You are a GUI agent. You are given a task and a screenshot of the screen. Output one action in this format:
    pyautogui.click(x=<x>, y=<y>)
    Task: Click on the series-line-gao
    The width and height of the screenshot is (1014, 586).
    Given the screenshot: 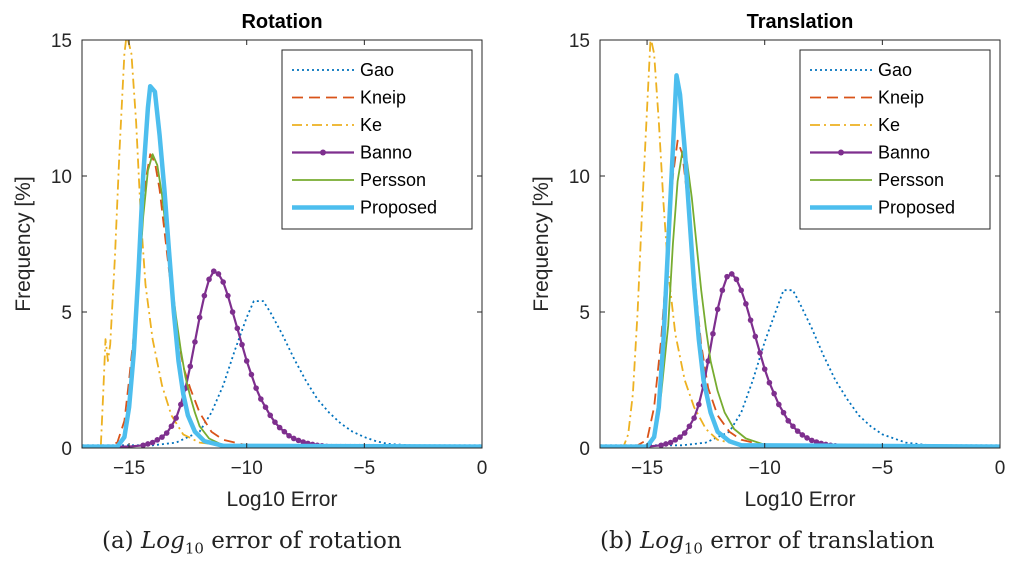 What is the action you would take?
    pyautogui.click(x=282, y=373)
    